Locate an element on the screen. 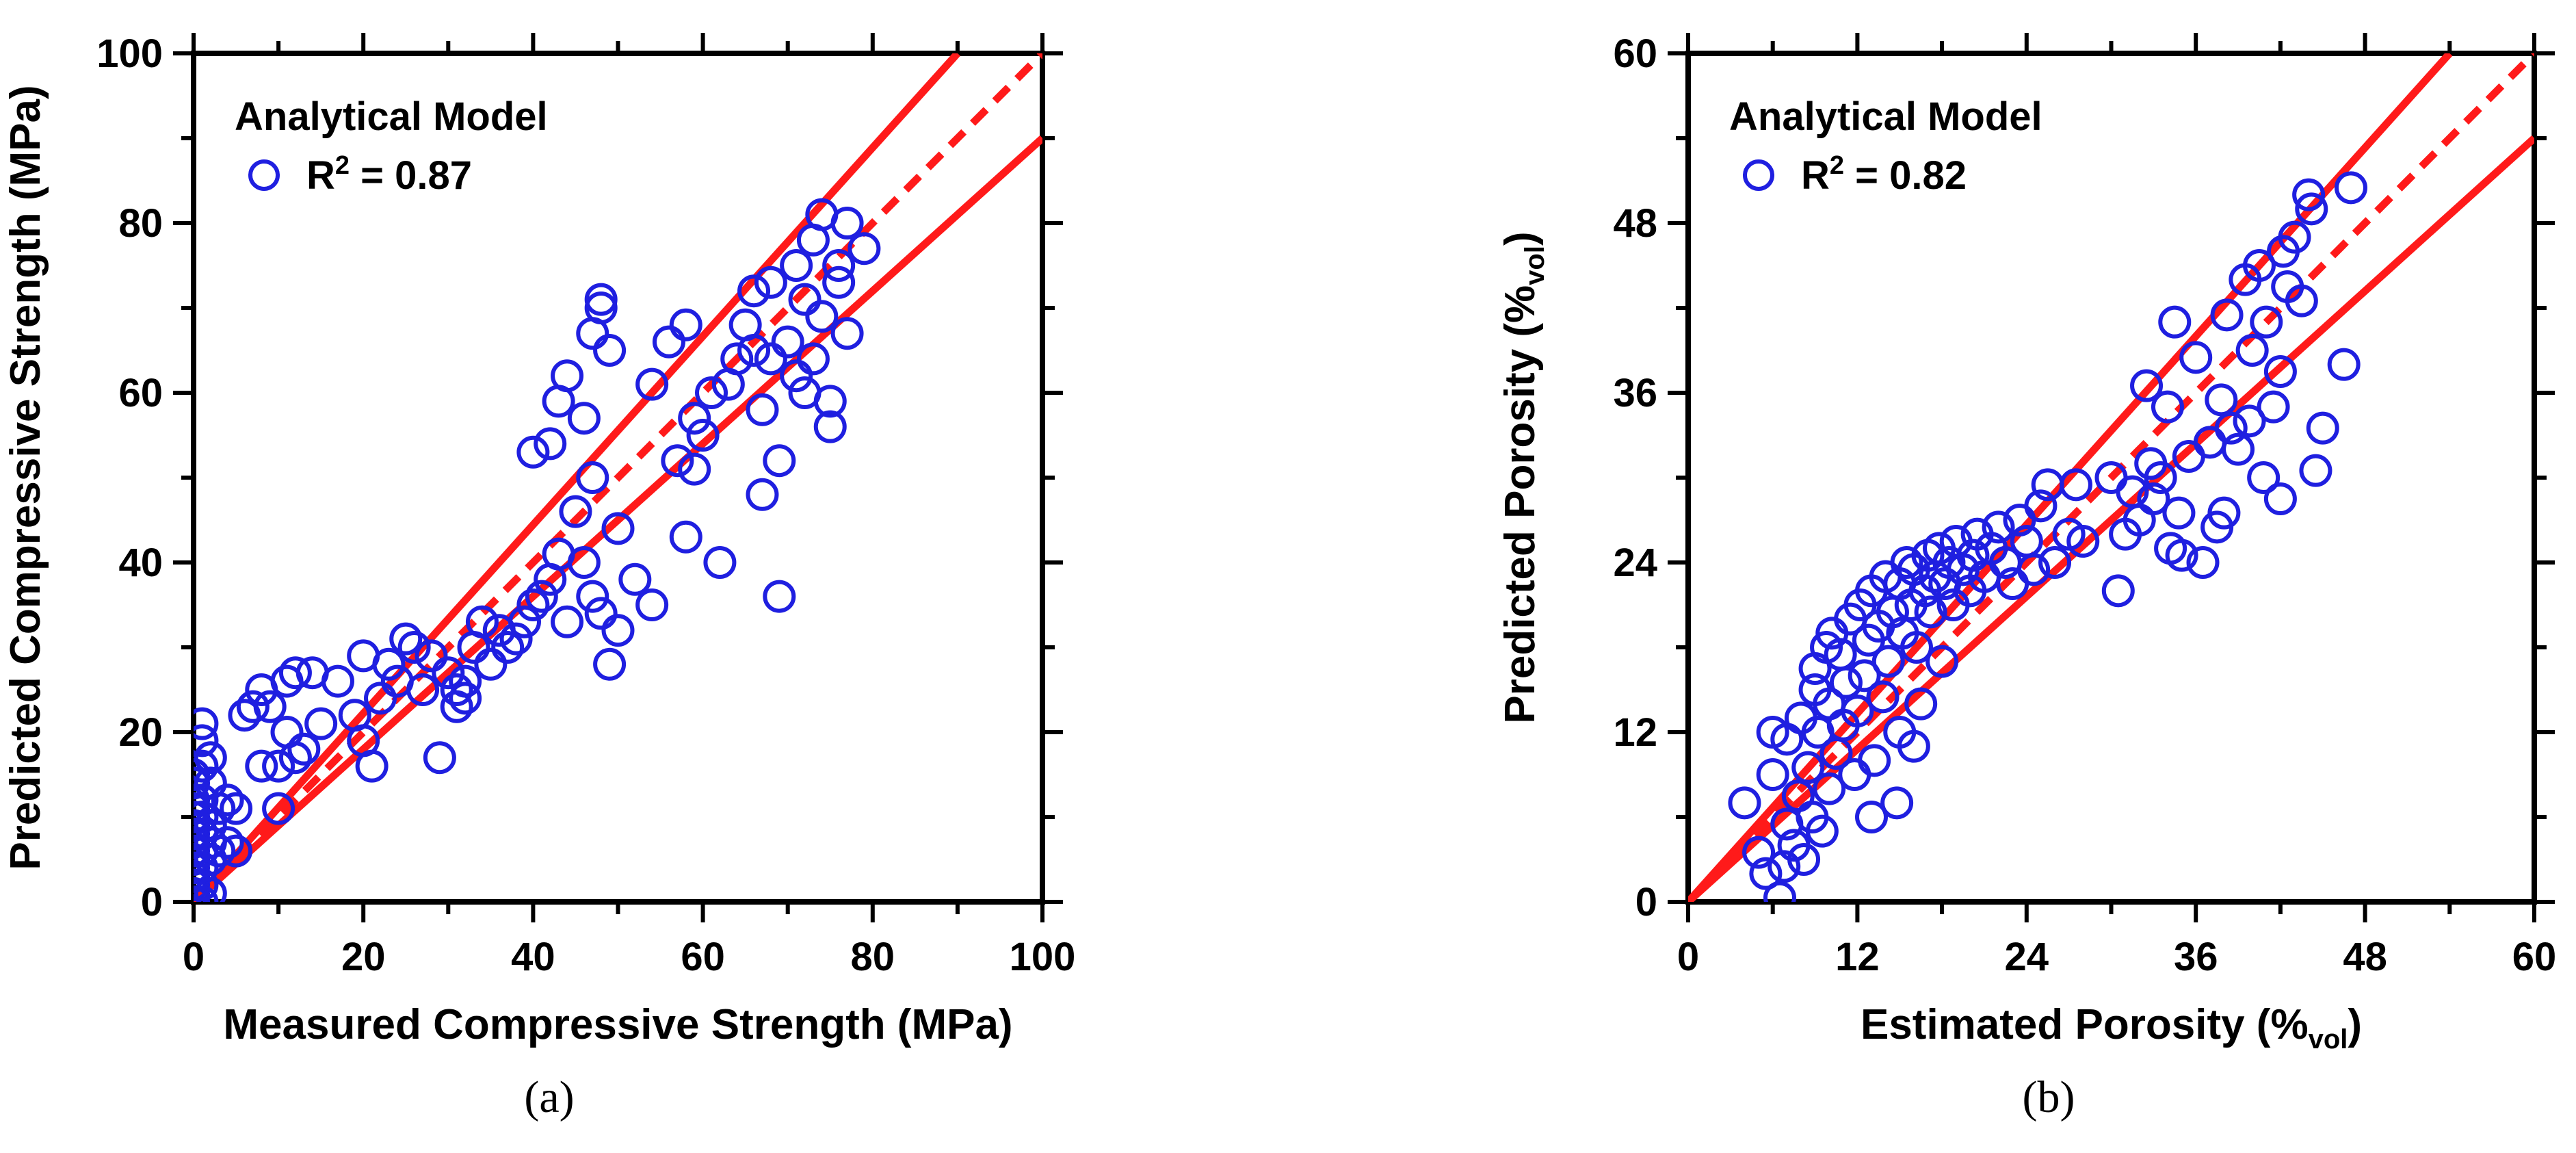 This screenshot has height=1153, width=2576. x-tick-label: 100 is located at coordinates (1043, 957).